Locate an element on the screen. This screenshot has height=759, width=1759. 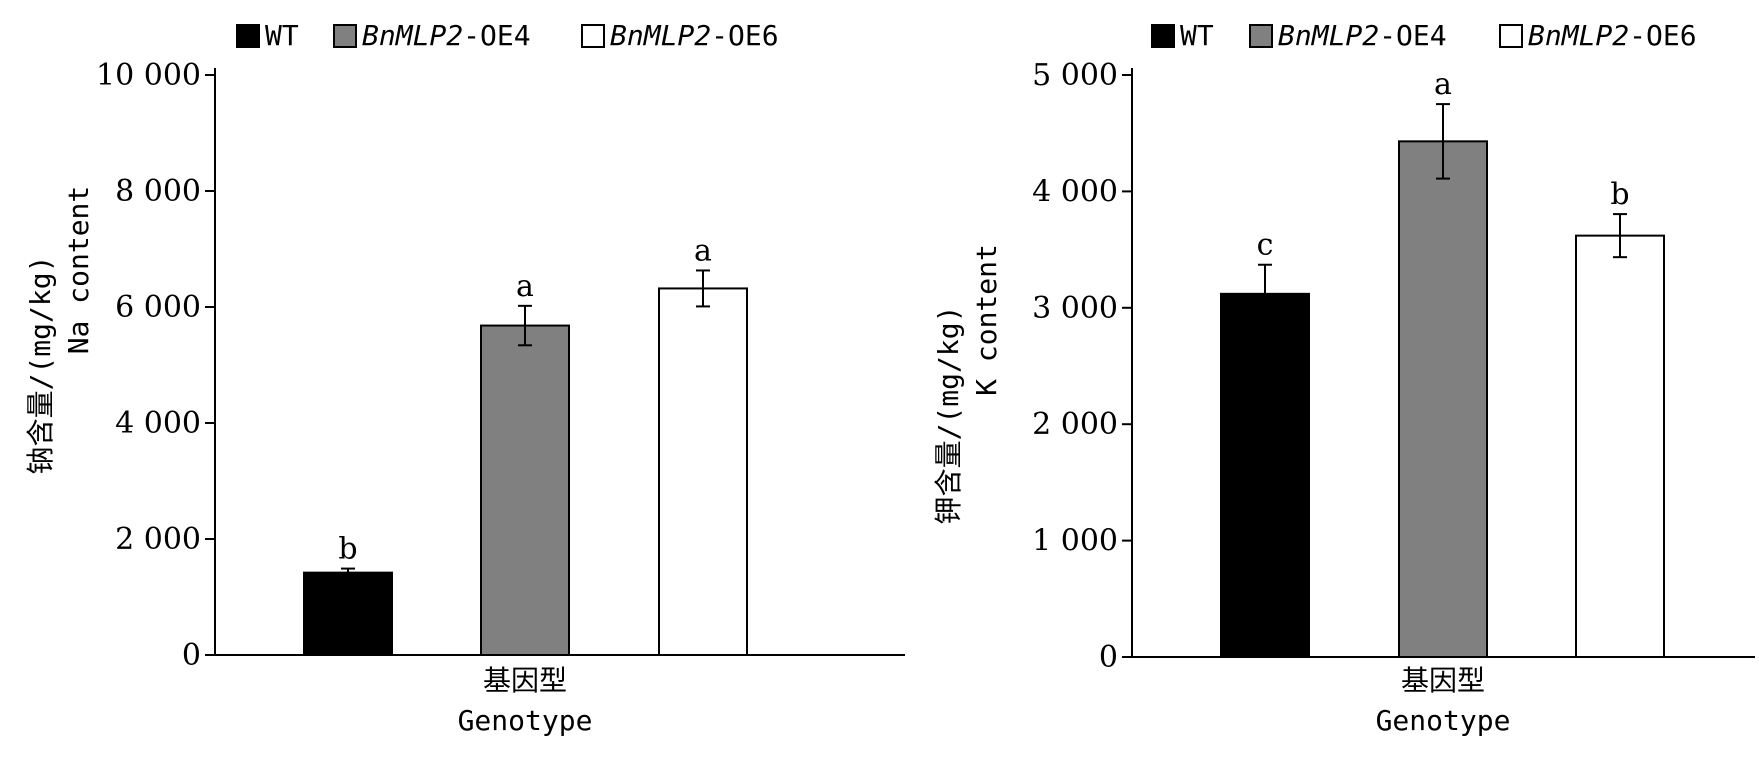
significance-label: c is located at coordinates (1265, 245).